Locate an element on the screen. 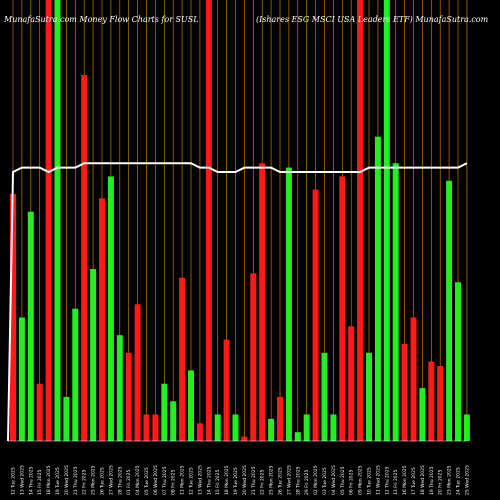 The image size is (500, 500). x-tick-label: 24 Tue 2025 is located at coordinates (459, 481).